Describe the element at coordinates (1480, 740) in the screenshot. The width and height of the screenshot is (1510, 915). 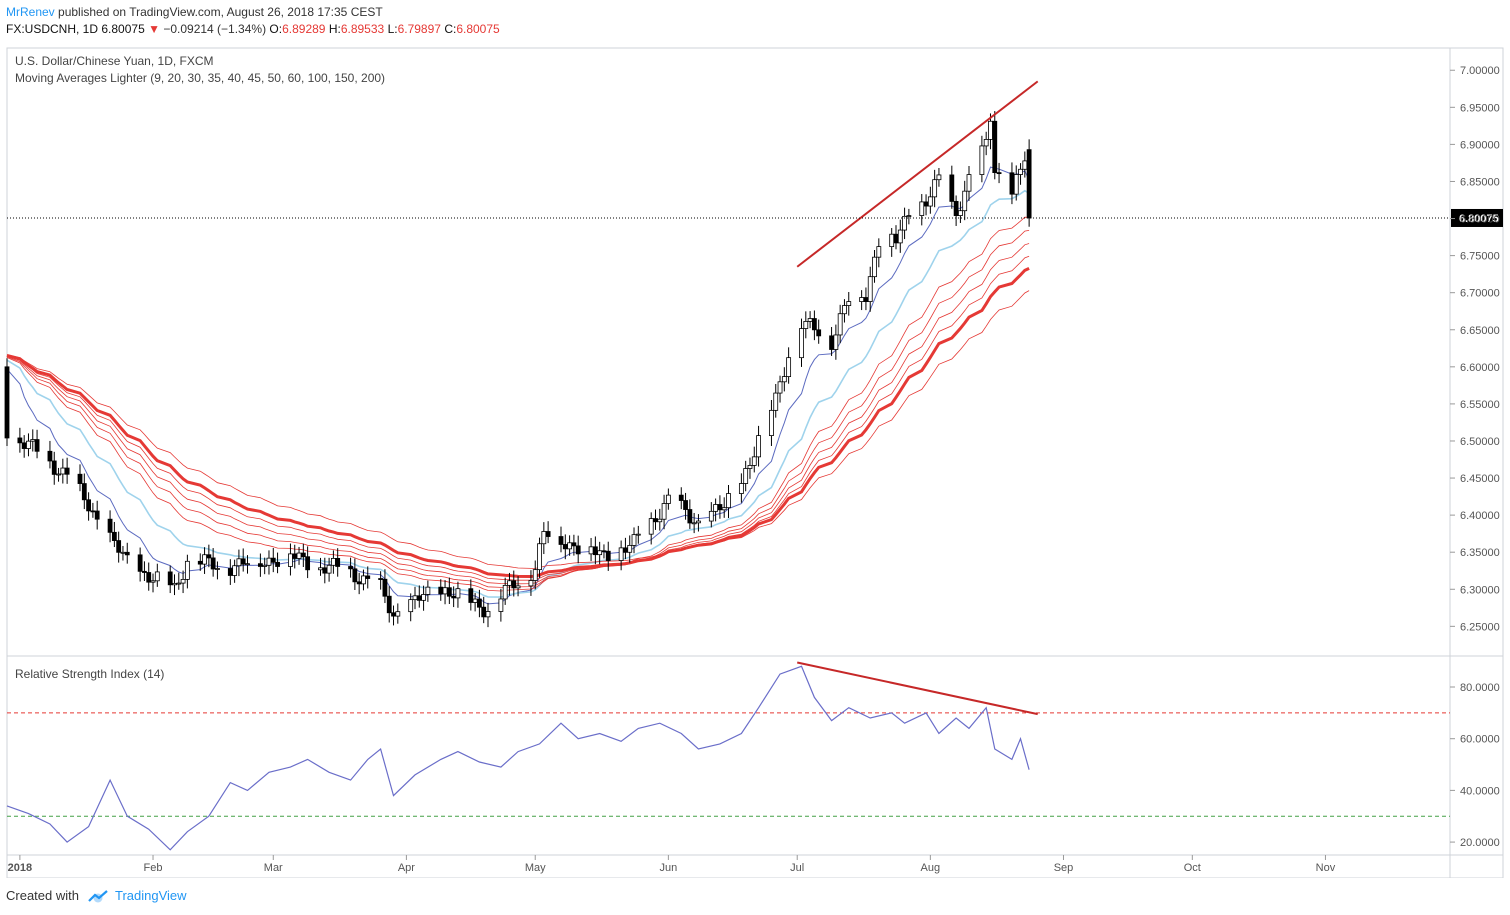
I see `rsi-y-tick-label: 60.0000` at that location.